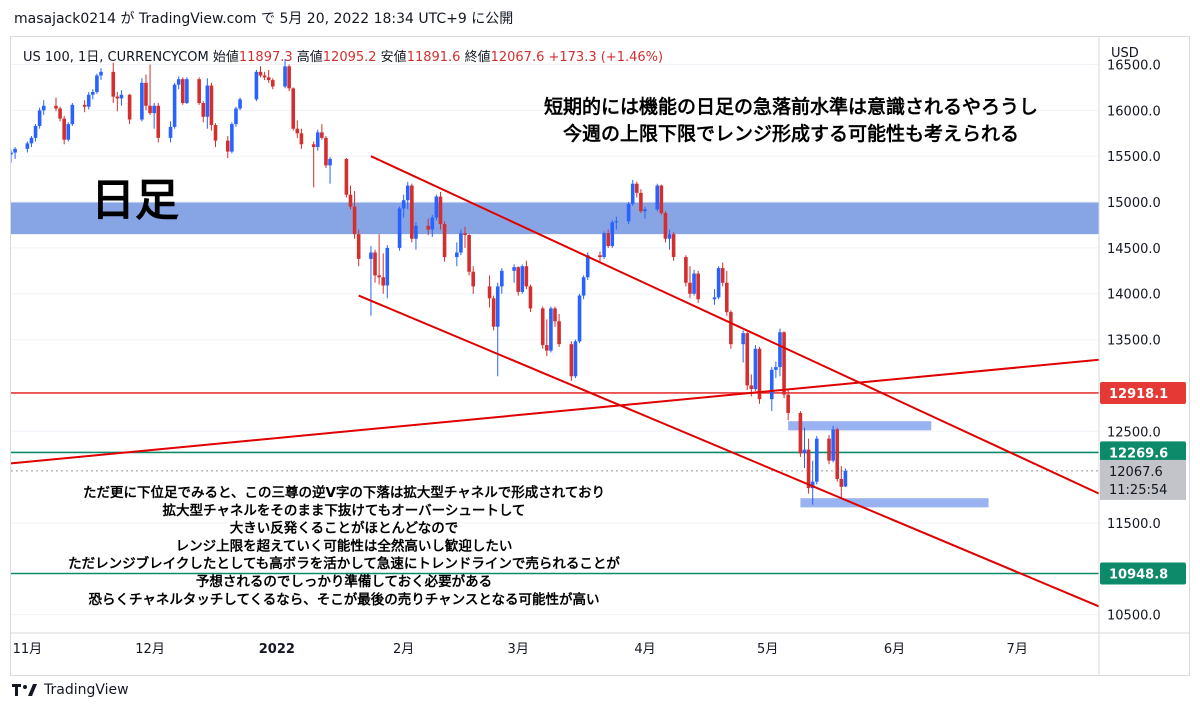  Describe the element at coordinates (344, 581) in the screenshot. I see `annotation-bottom-line: 予想されるのでしっかり準備しておく必要がある` at that location.